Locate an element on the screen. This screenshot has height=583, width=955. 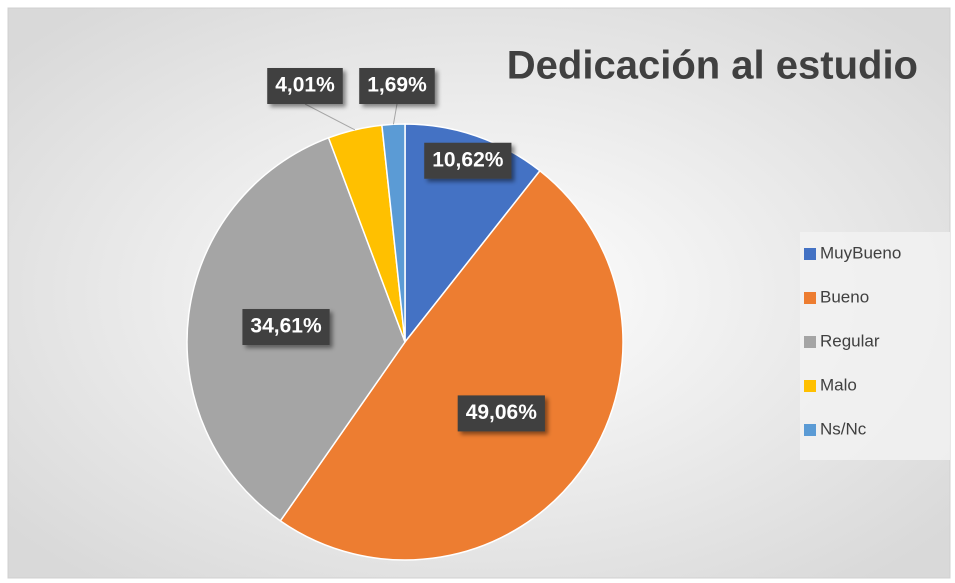
data-label: 49,06% is located at coordinates (501, 413).